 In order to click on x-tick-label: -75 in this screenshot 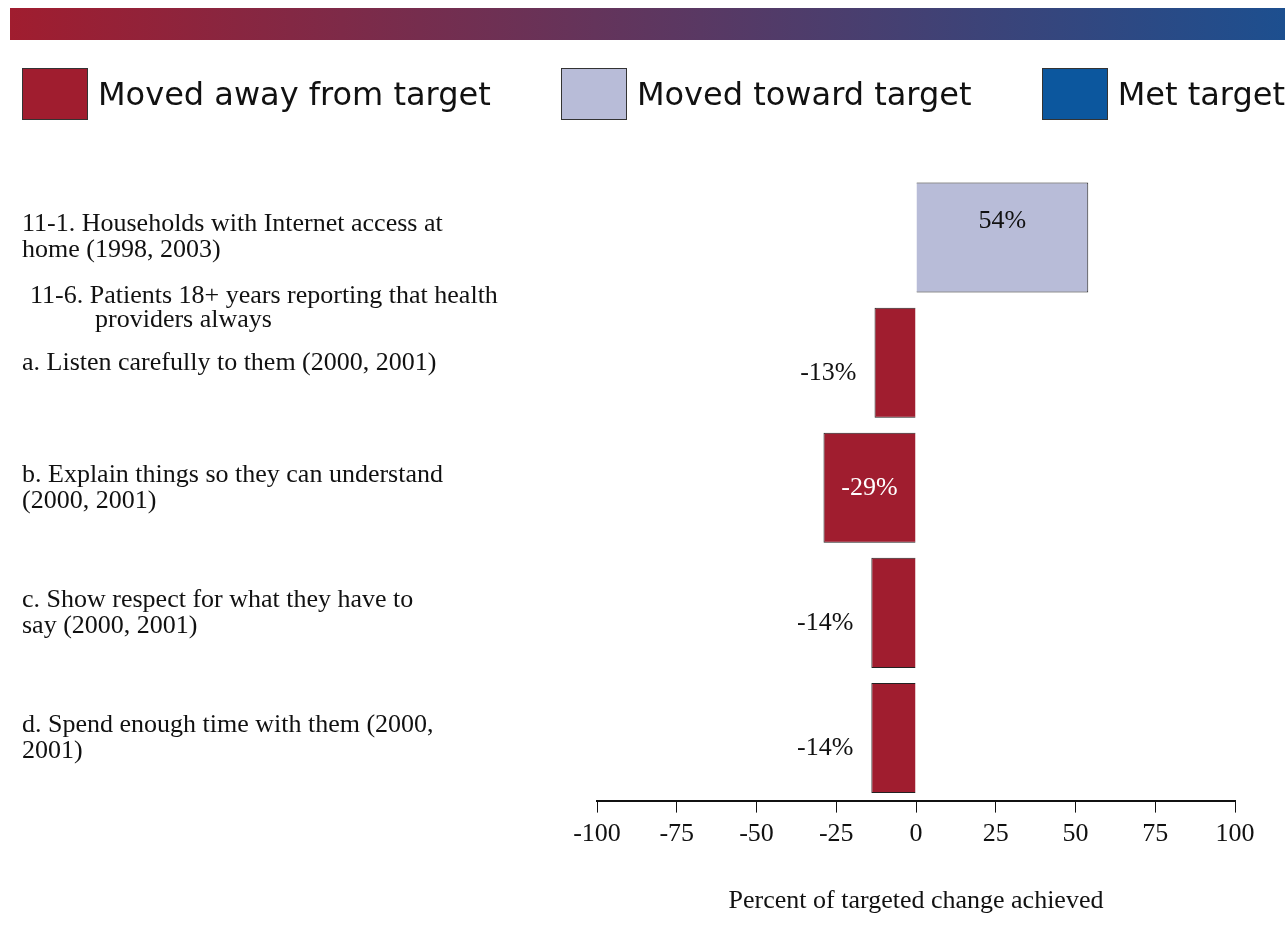, I will do `click(677, 833)`.